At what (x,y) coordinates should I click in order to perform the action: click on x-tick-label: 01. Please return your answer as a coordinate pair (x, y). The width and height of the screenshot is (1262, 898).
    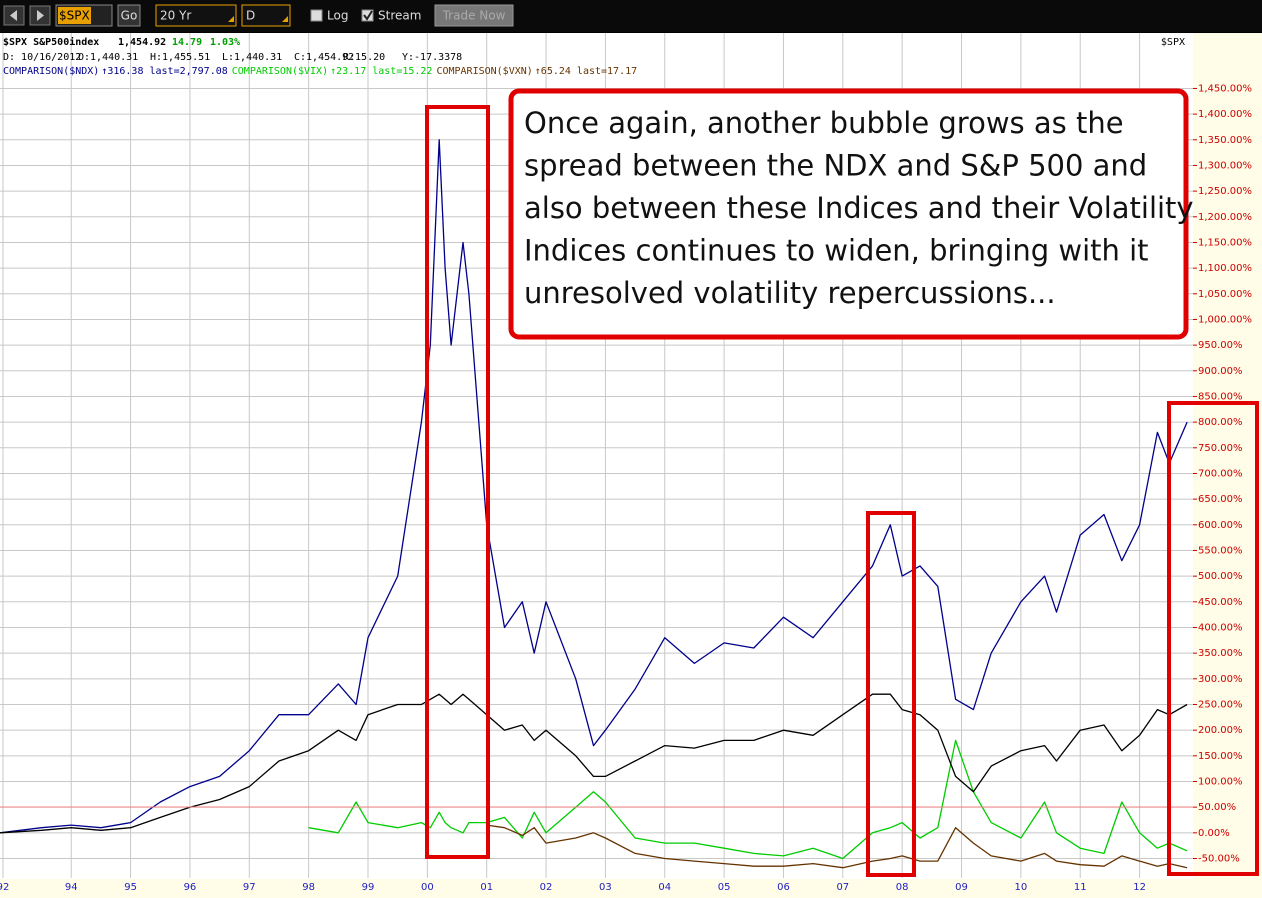
    Looking at the image, I should click on (486, 887).